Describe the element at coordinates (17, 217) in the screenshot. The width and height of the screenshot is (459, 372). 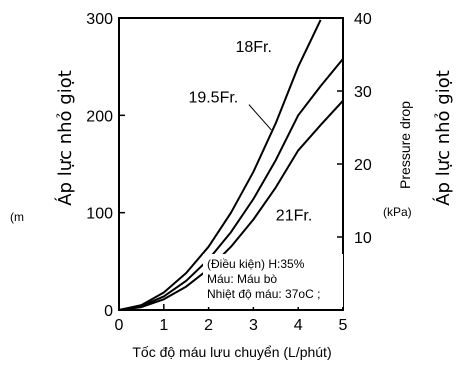
I see `y-left-unit-label: (m` at that location.